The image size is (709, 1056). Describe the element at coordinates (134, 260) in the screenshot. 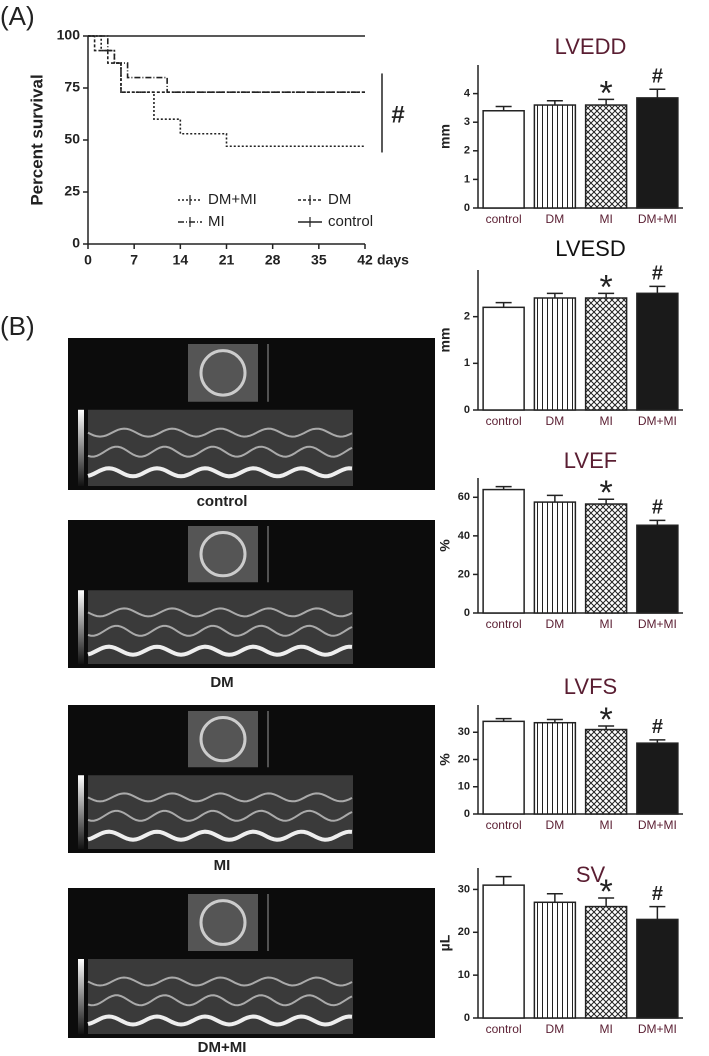

I see `x-tick-label: 7` at that location.